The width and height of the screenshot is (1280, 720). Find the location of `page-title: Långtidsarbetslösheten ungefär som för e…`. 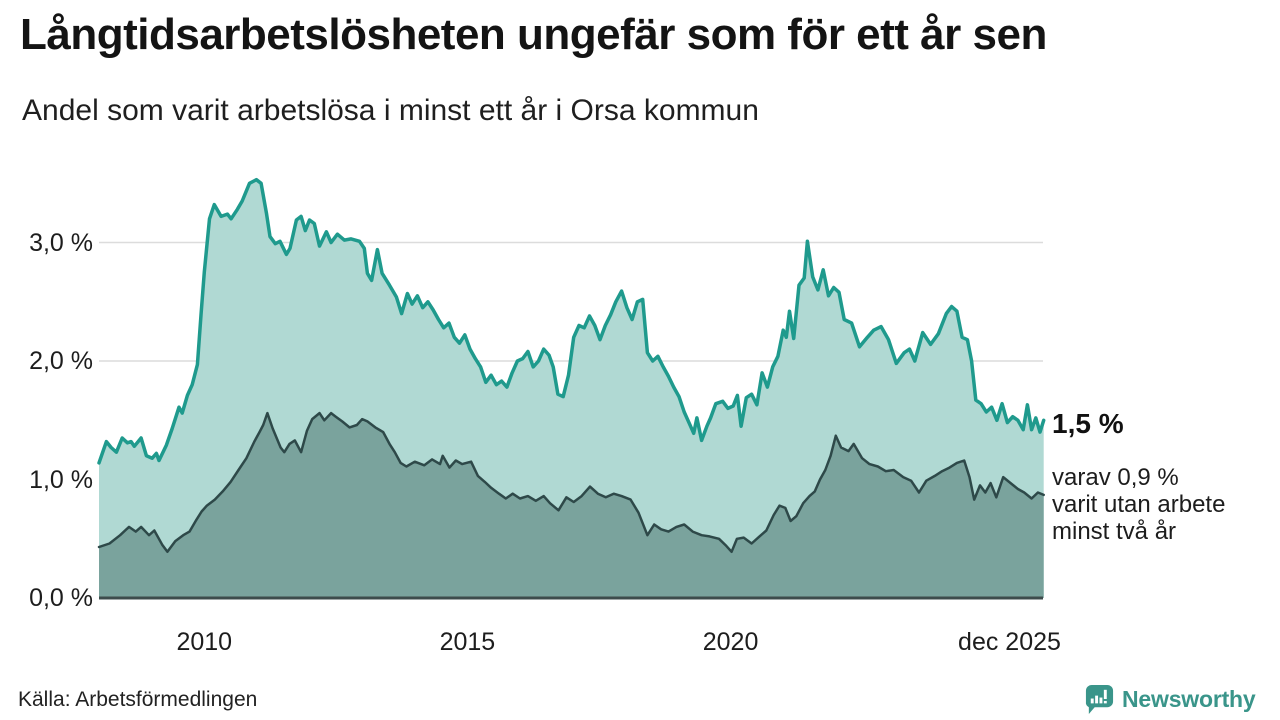

page-title: Långtidsarbetslösheten ungefär som för e… is located at coordinates (533, 34).